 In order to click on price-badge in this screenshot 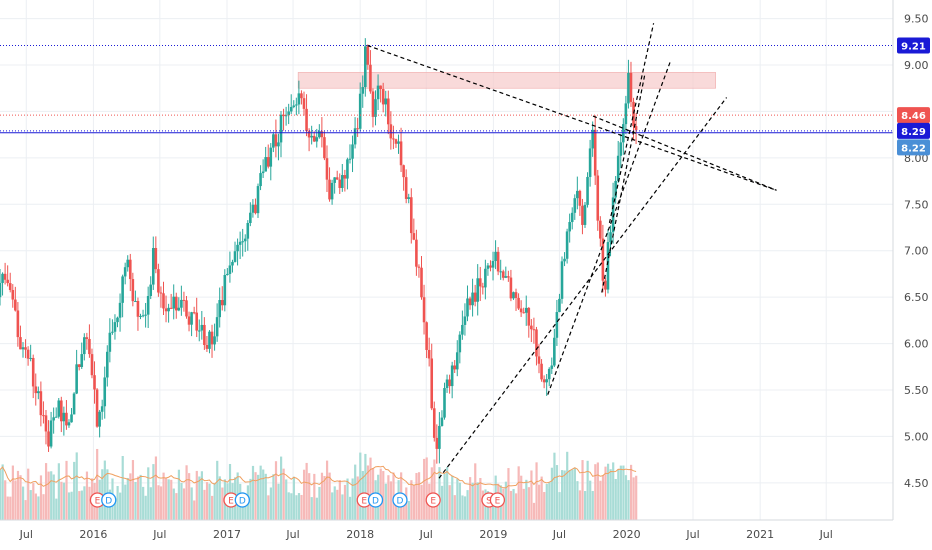, I will do `click(913, 130)`.